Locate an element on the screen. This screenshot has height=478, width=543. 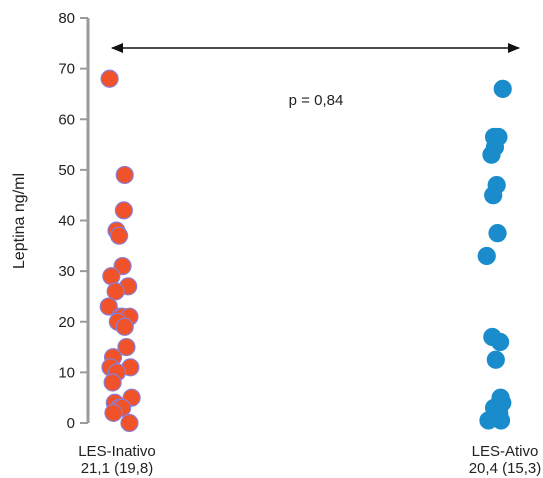
y-tick-label: 70 is located at coordinates (66, 69).